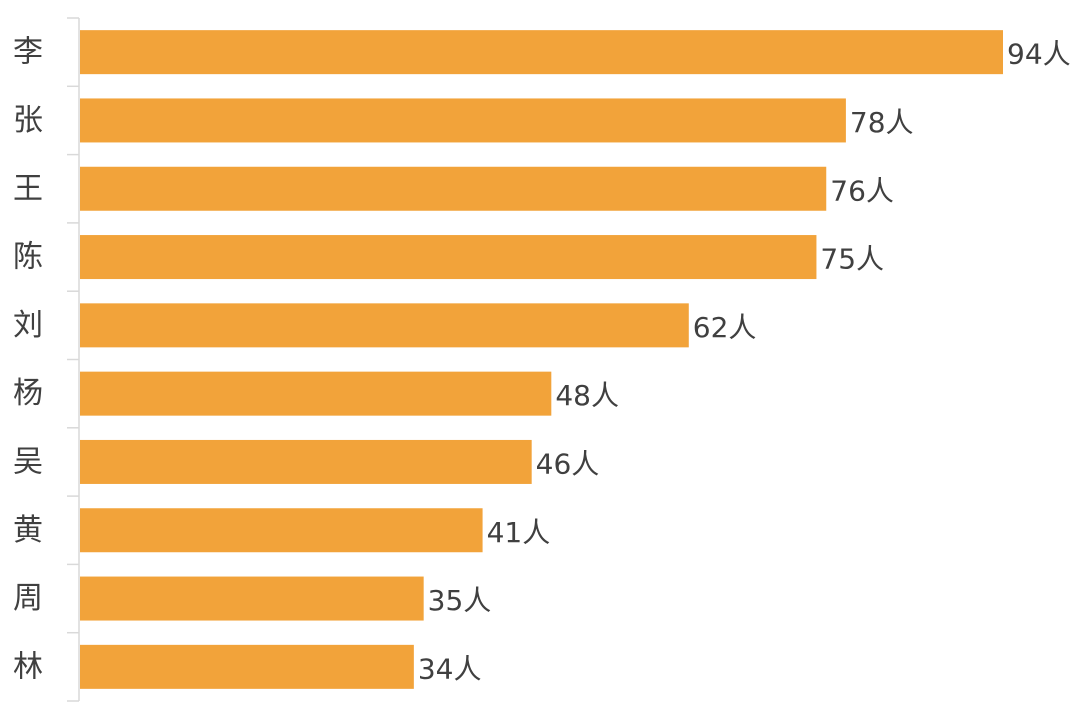 The image size is (1080, 720). I want to click on category-label: 刘, so click(28, 325).